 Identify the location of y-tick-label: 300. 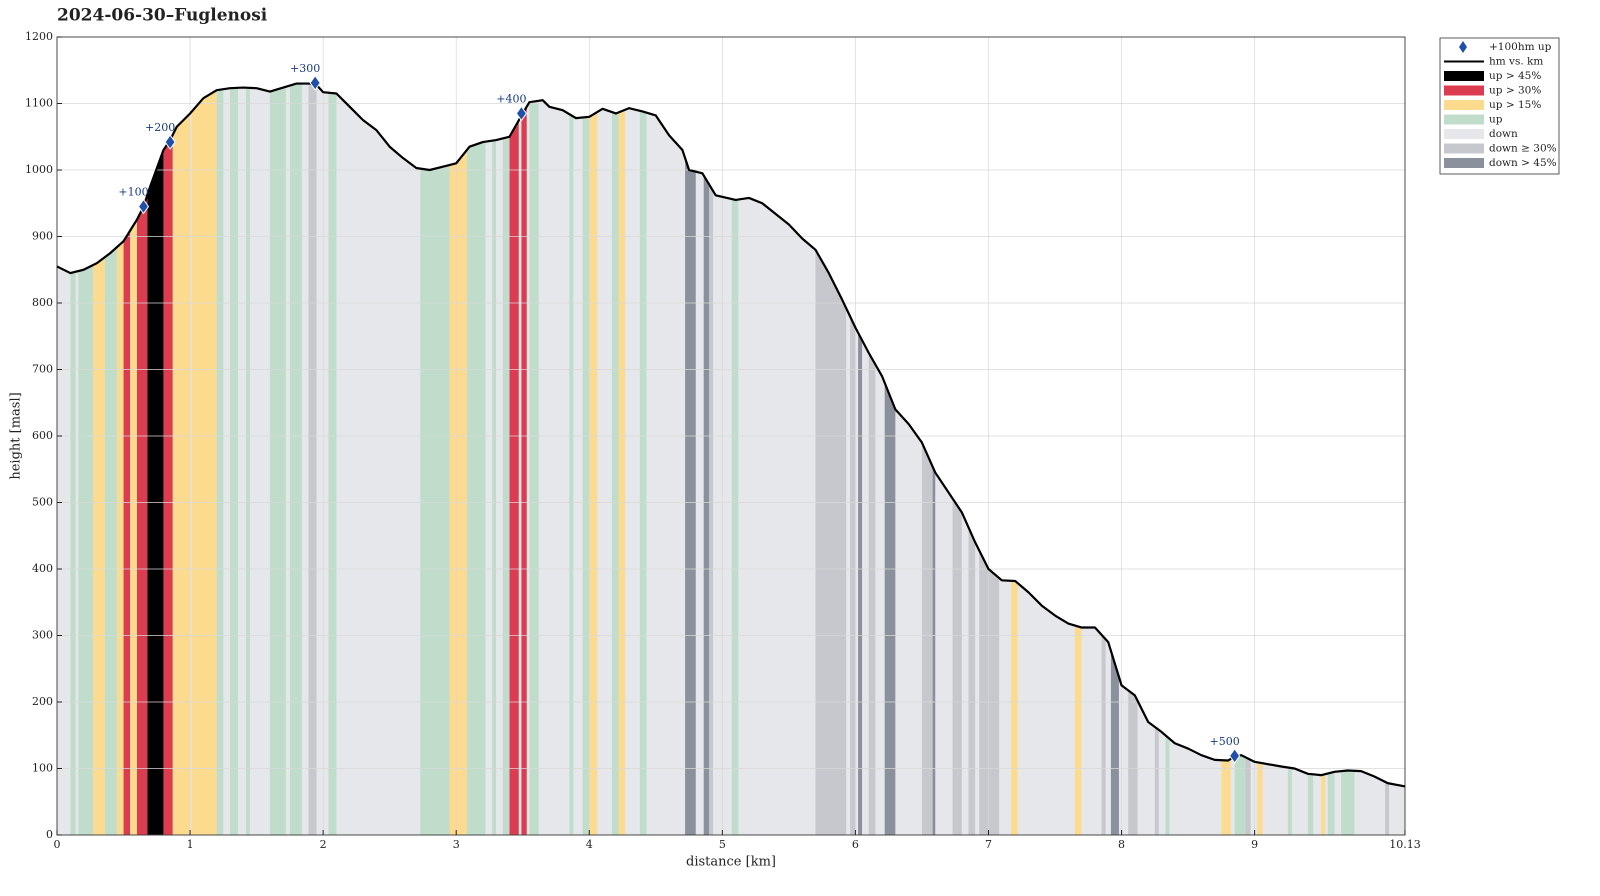
(42, 635).